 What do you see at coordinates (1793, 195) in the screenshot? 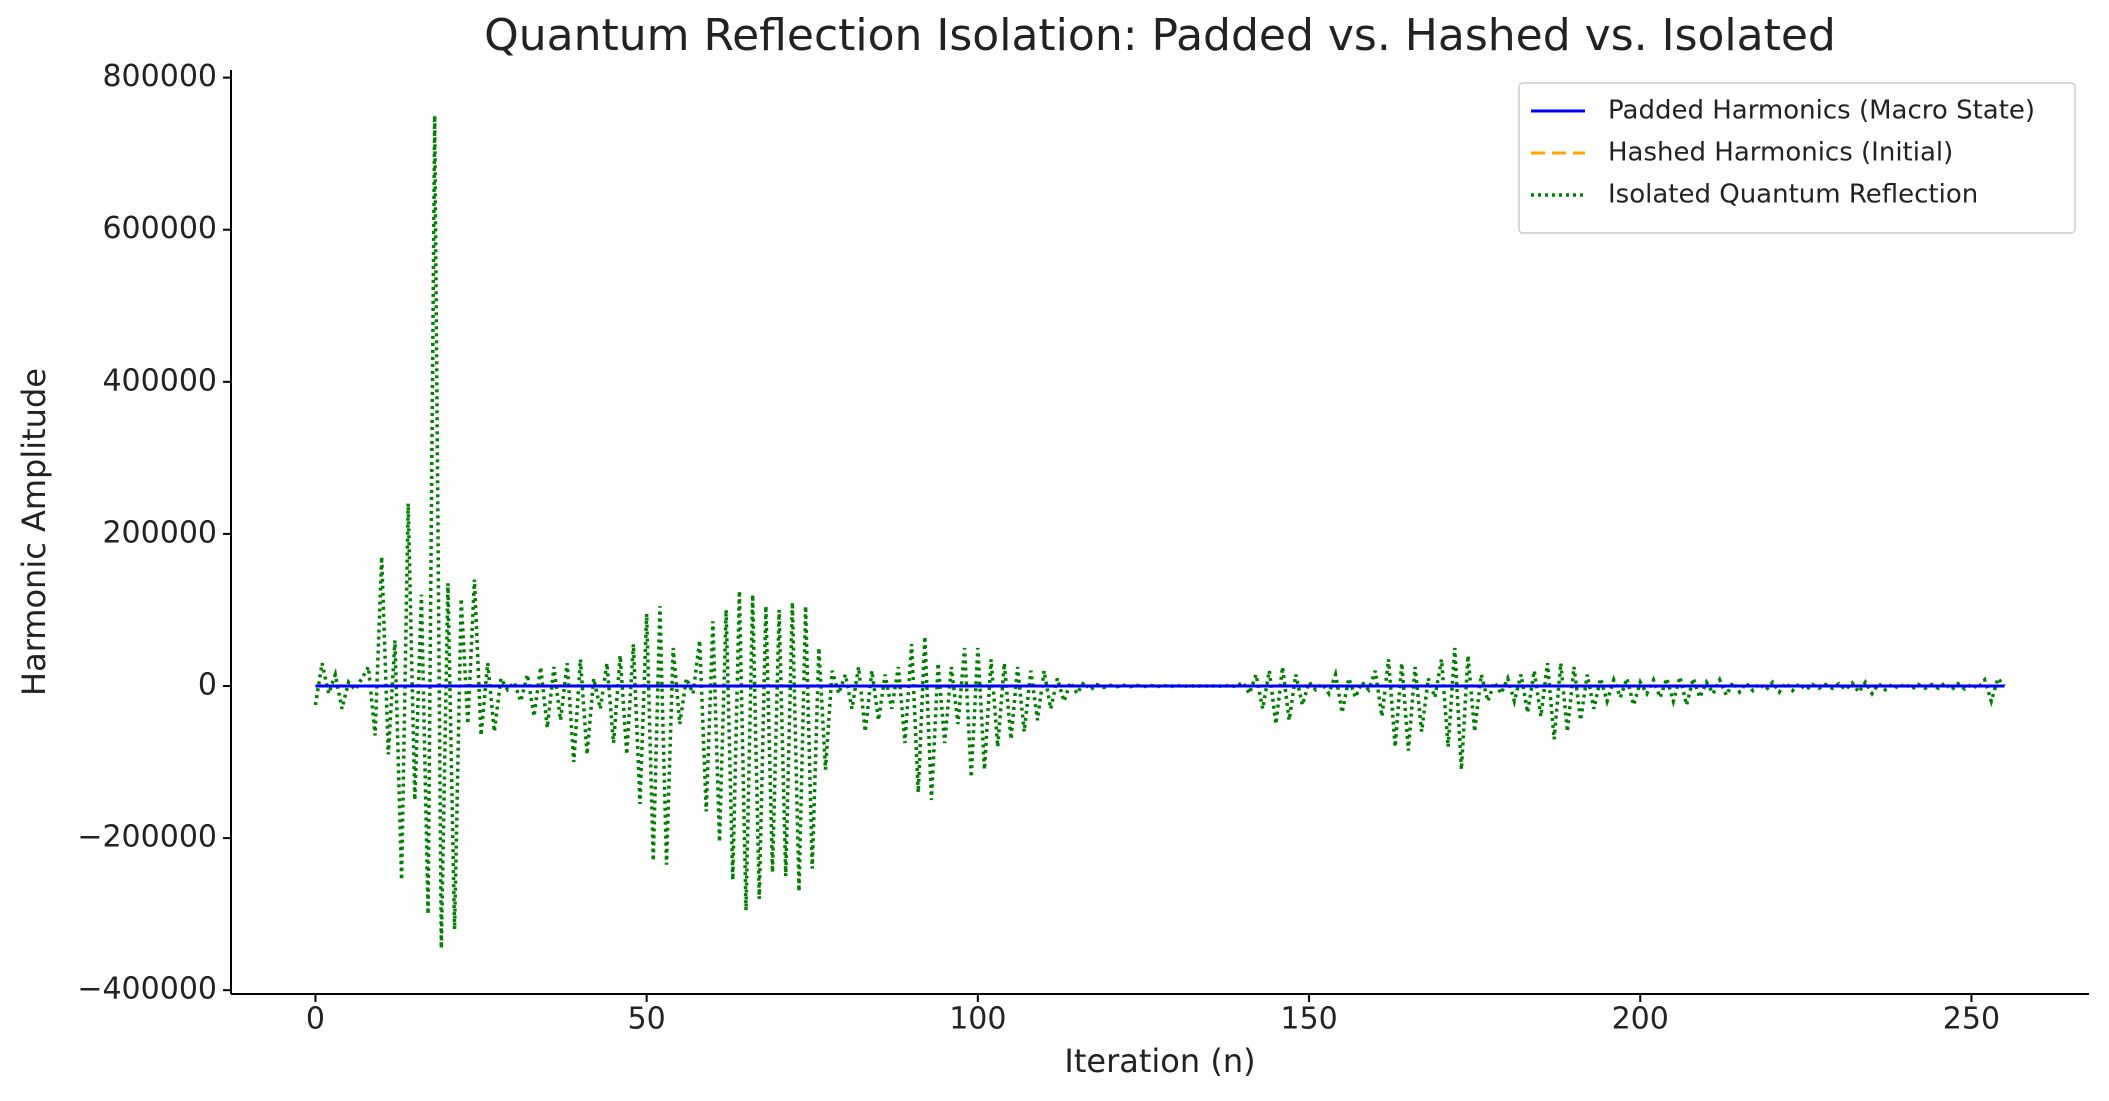
I see `legend-label: Isolated Quantum Reflection` at bounding box center [1793, 195].